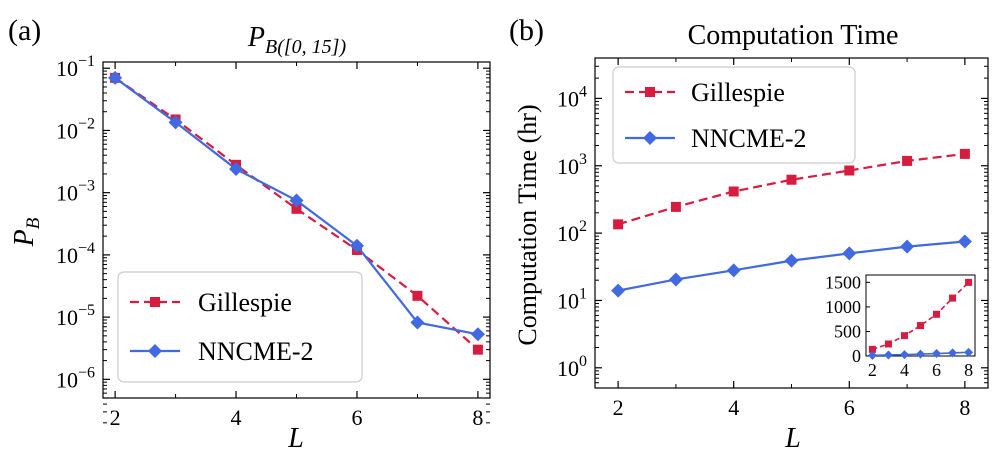 The height and width of the screenshot is (462, 997). What do you see at coordinates (793, 35) in the screenshot?
I see `panel-b-title: Computation Time` at bounding box center [793, 35].